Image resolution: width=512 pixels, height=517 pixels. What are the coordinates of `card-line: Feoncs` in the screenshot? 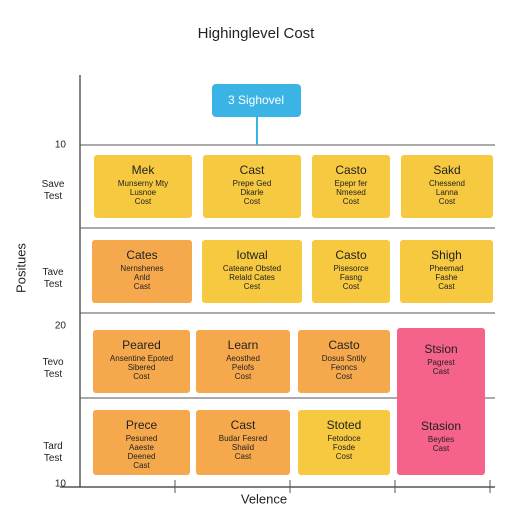 It's located at (344, 367).